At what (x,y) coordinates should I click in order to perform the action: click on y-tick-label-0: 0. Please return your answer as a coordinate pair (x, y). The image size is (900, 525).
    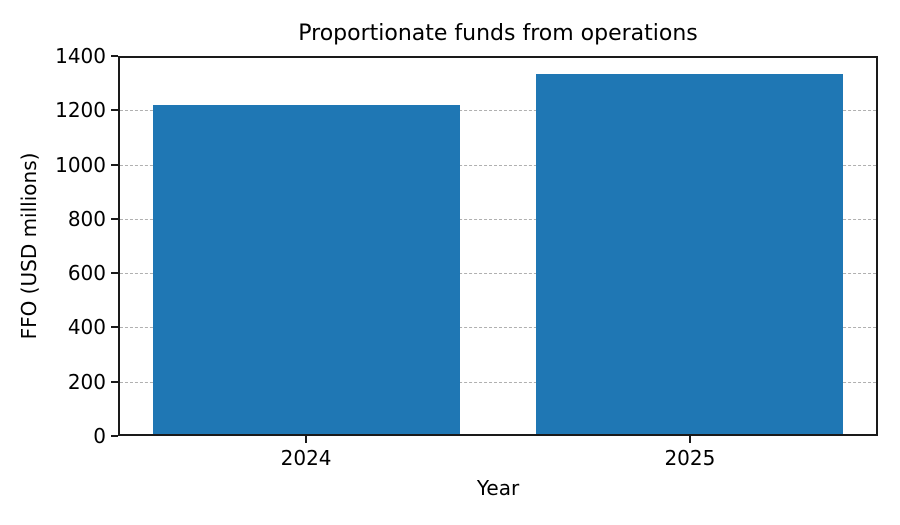
    Looking at the image, I should click on (99, 436).